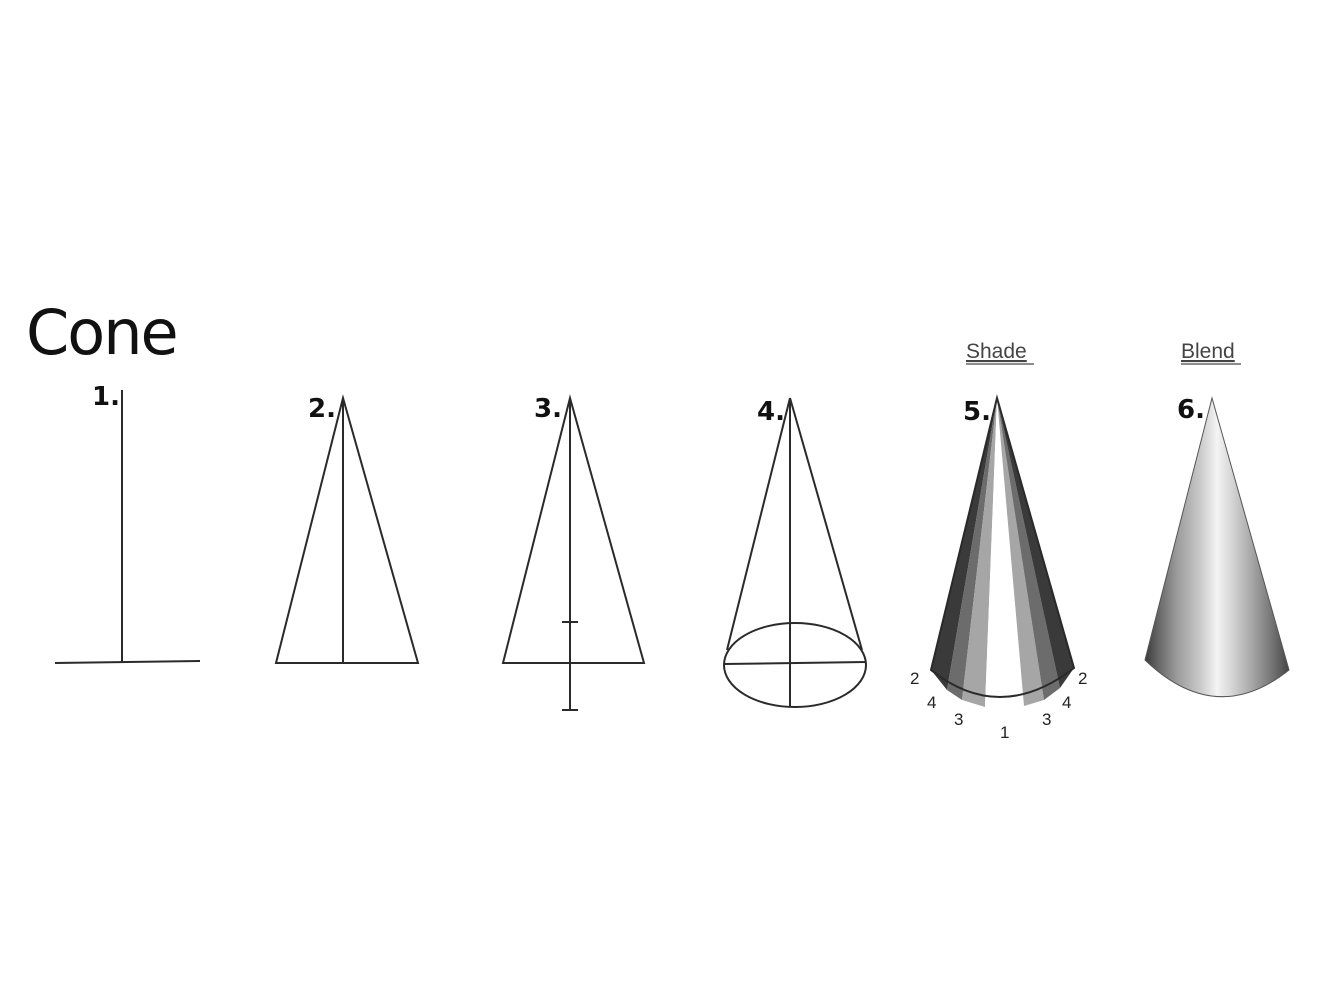 The height and width of the screenshot is (994, 1325). I want to click on page-title: Cone, so click(101, 332).